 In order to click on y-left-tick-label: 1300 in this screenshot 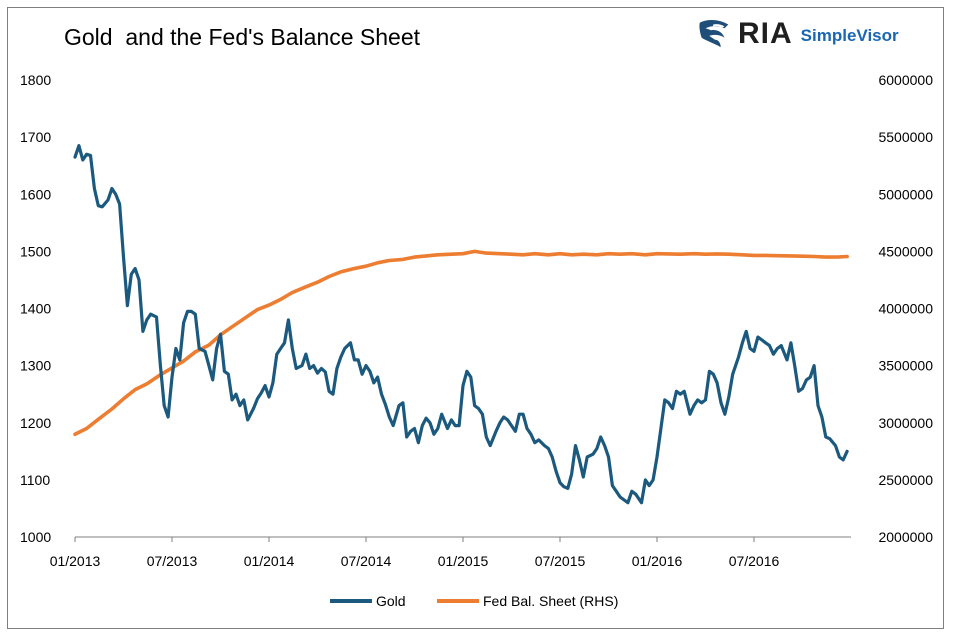, I will do `click(35, 366)`.